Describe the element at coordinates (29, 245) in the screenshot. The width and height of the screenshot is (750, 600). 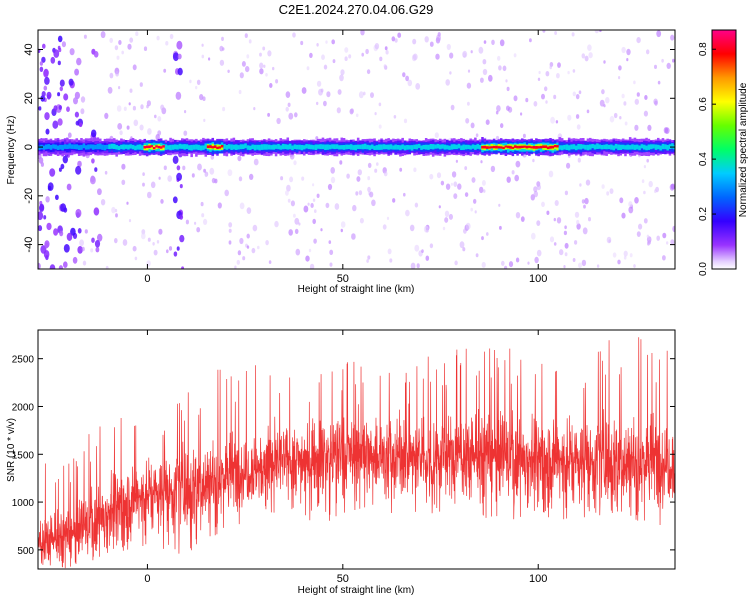
I see `spectrogram-y-tick-label: -40` at that location.